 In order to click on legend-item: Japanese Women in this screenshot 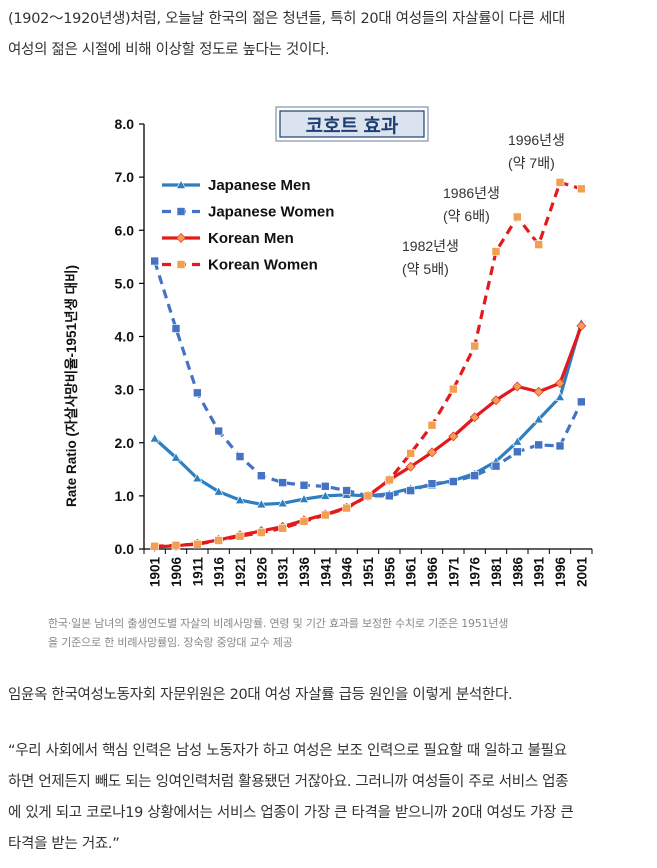, I will do `click(248, 212)`.